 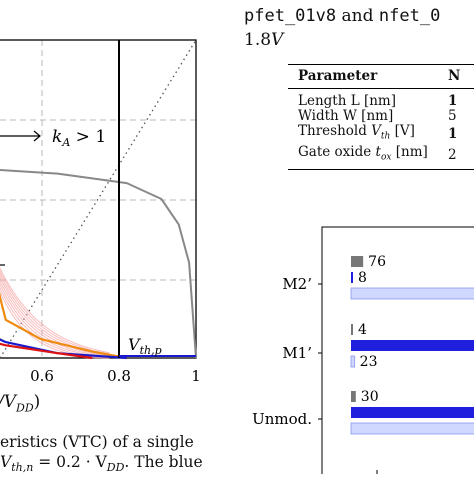 What do you see at coordinates (97, 442) in the screenshot?
I see `vtc-caption-line-1: eristics (VTC) of a single` at bounding box center [97, 442].